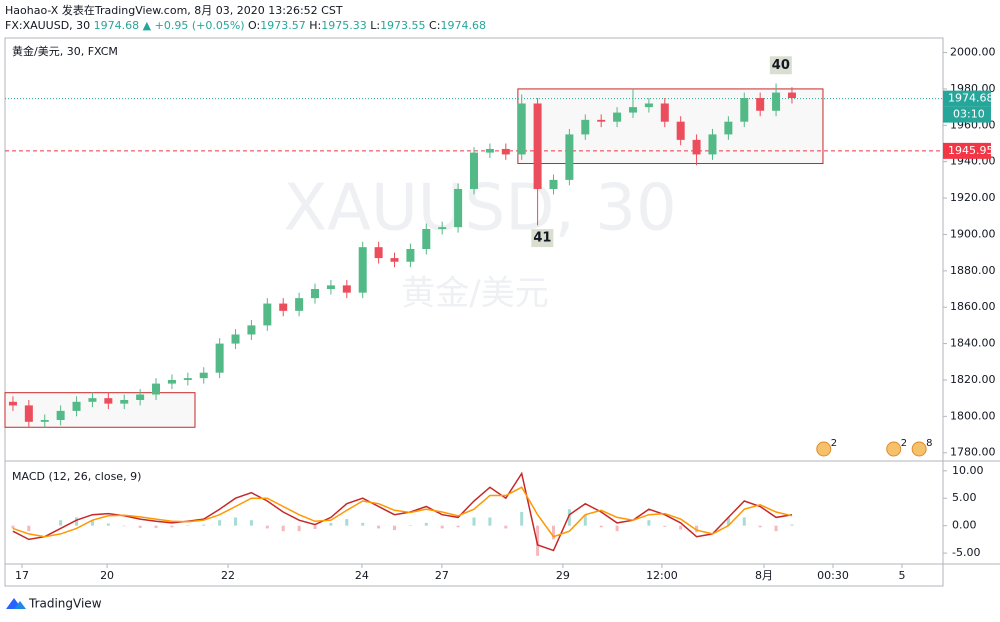 Image resolution: width=1000 pixels, height=622 pixels. I want to click on macd-tick-label: 5.00, so click(964, 497).